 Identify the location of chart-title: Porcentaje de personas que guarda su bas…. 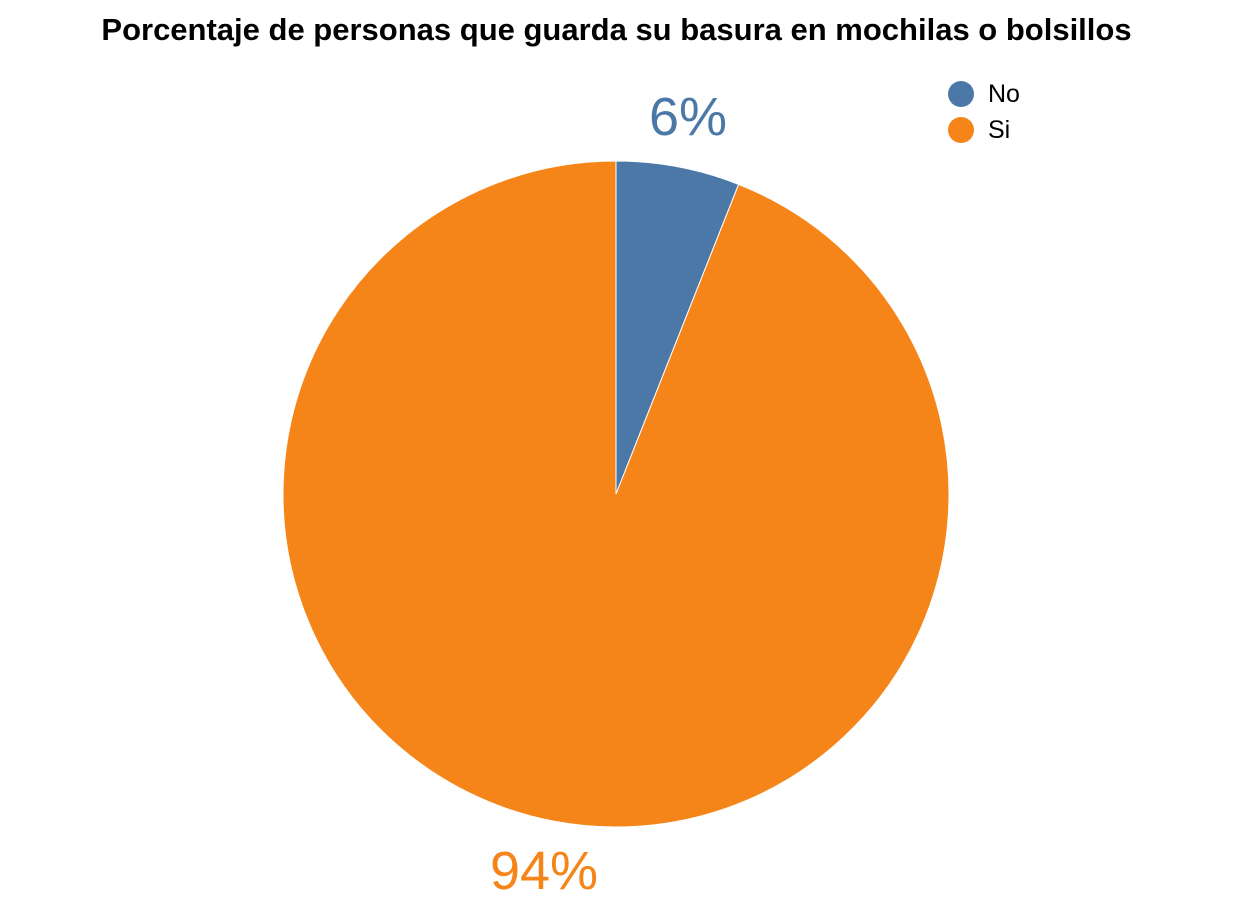
(616, 29).